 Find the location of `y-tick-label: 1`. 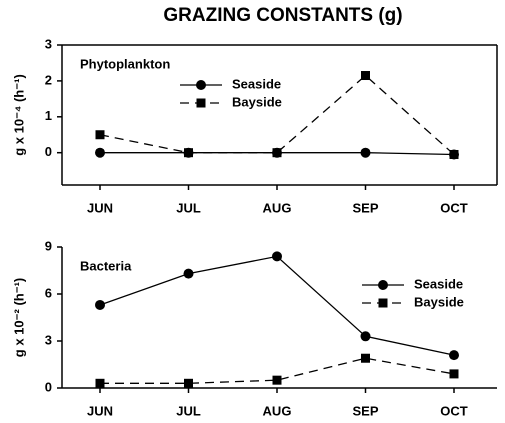

y-tick-label: 1 is located at coordinates (48, 115).